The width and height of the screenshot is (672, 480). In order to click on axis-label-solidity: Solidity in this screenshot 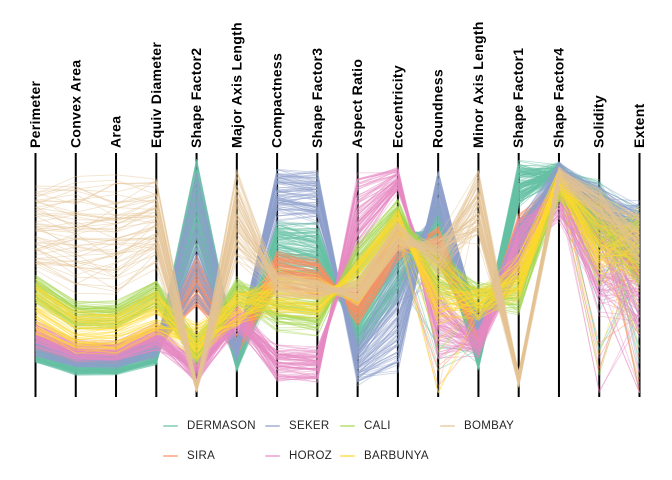, I will do `click(599, 121)`.